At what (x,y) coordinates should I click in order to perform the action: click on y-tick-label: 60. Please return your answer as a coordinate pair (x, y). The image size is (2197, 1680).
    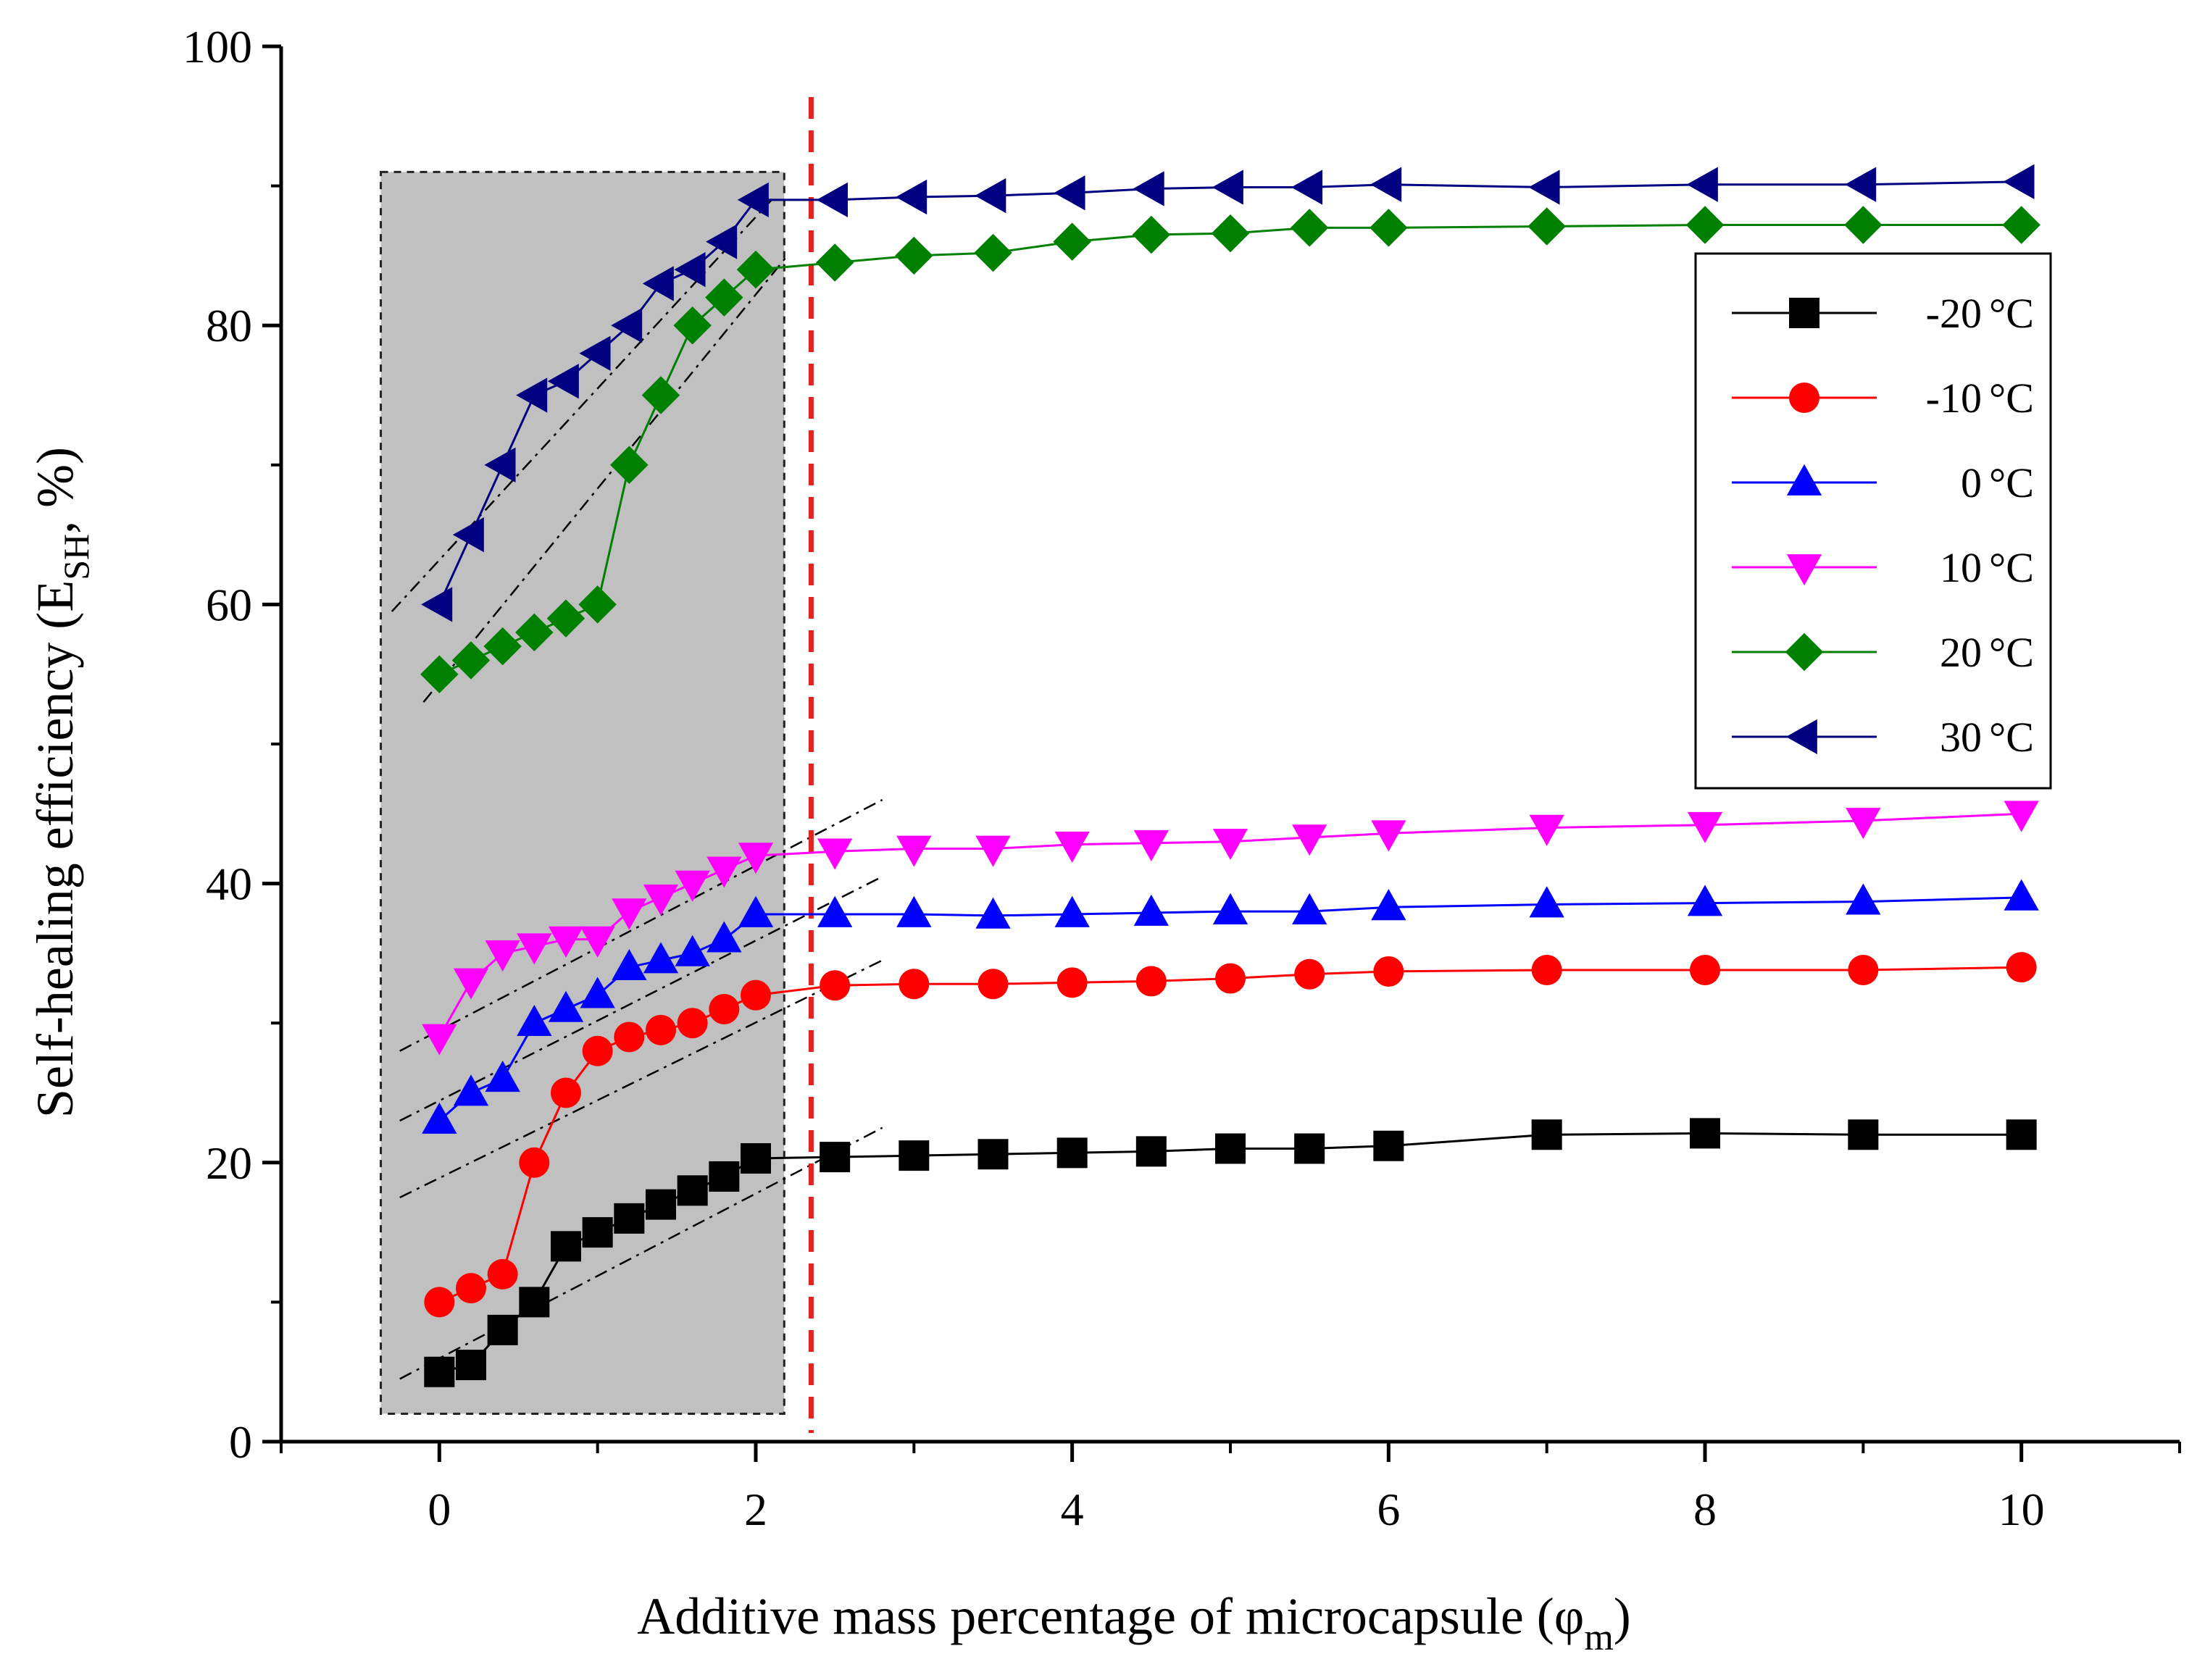
    Looking at the image, I should click on (229, 604).